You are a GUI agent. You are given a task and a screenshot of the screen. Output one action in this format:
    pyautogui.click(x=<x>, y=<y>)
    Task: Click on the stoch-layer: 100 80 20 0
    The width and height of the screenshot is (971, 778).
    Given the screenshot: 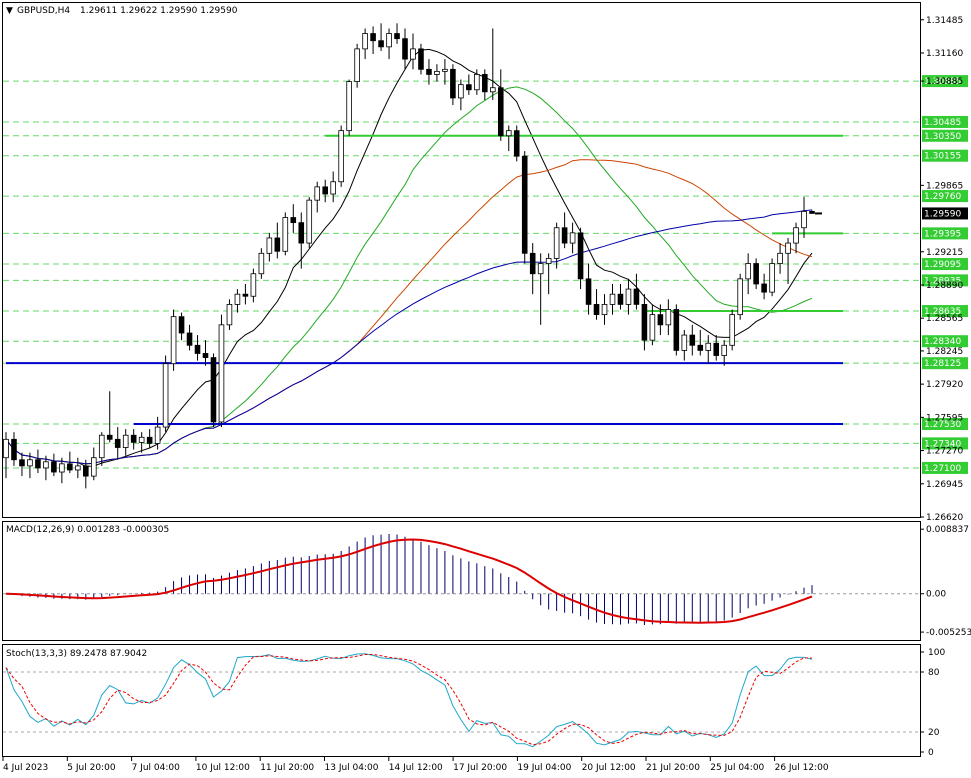 What is the action you would take?
    pyautogui.click(x=474, y=703)
    